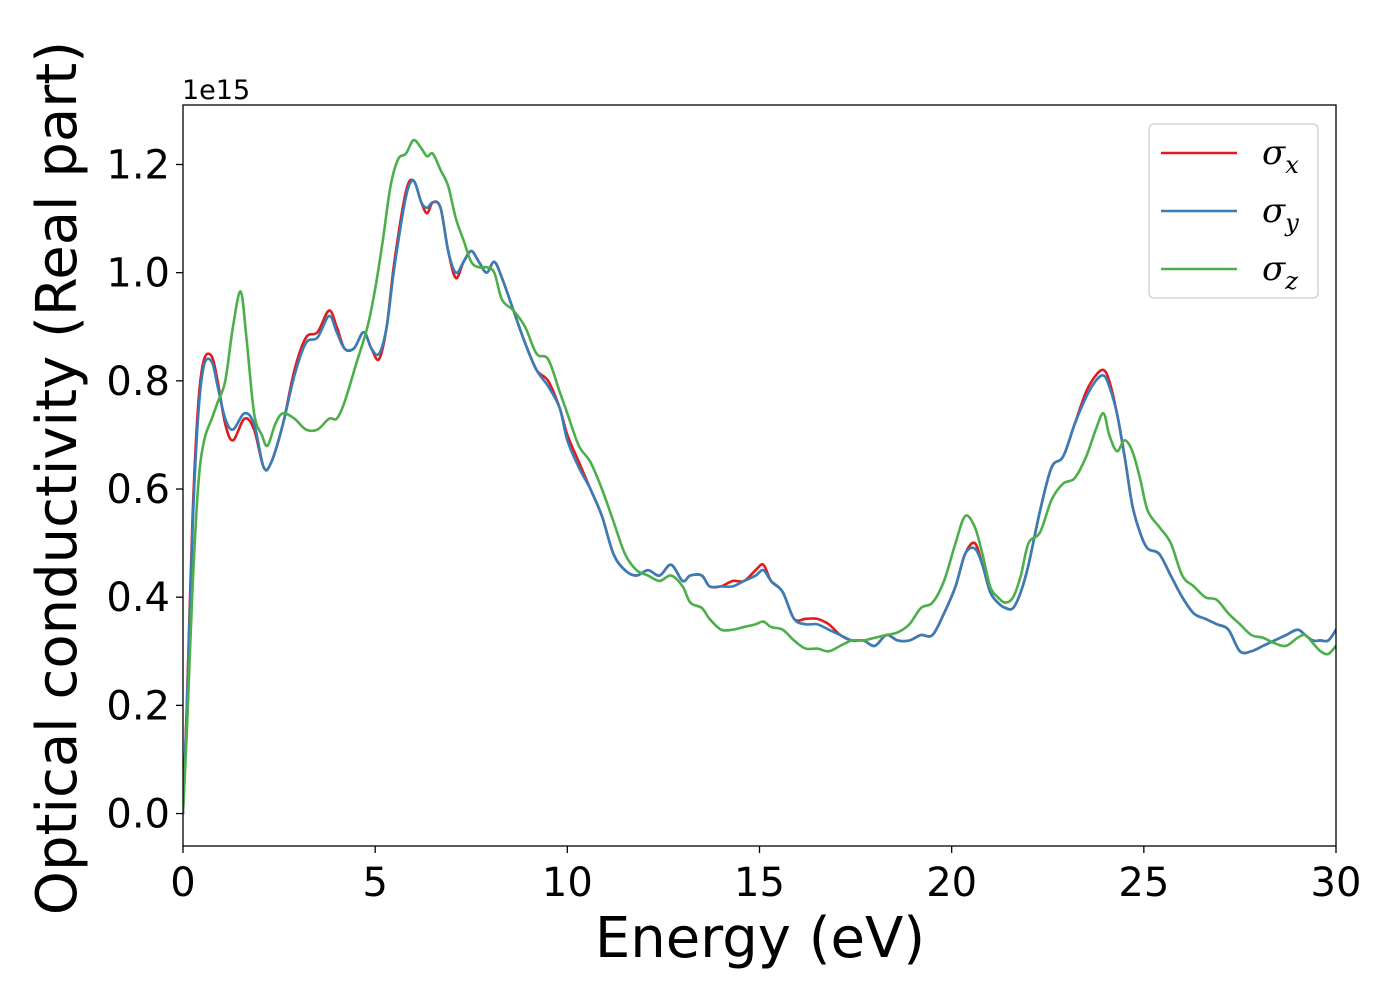  What do you see at coordinates (374, 883) in the screenshot?
I see `x-tick-label: 5` at bounding box center [374, 883].